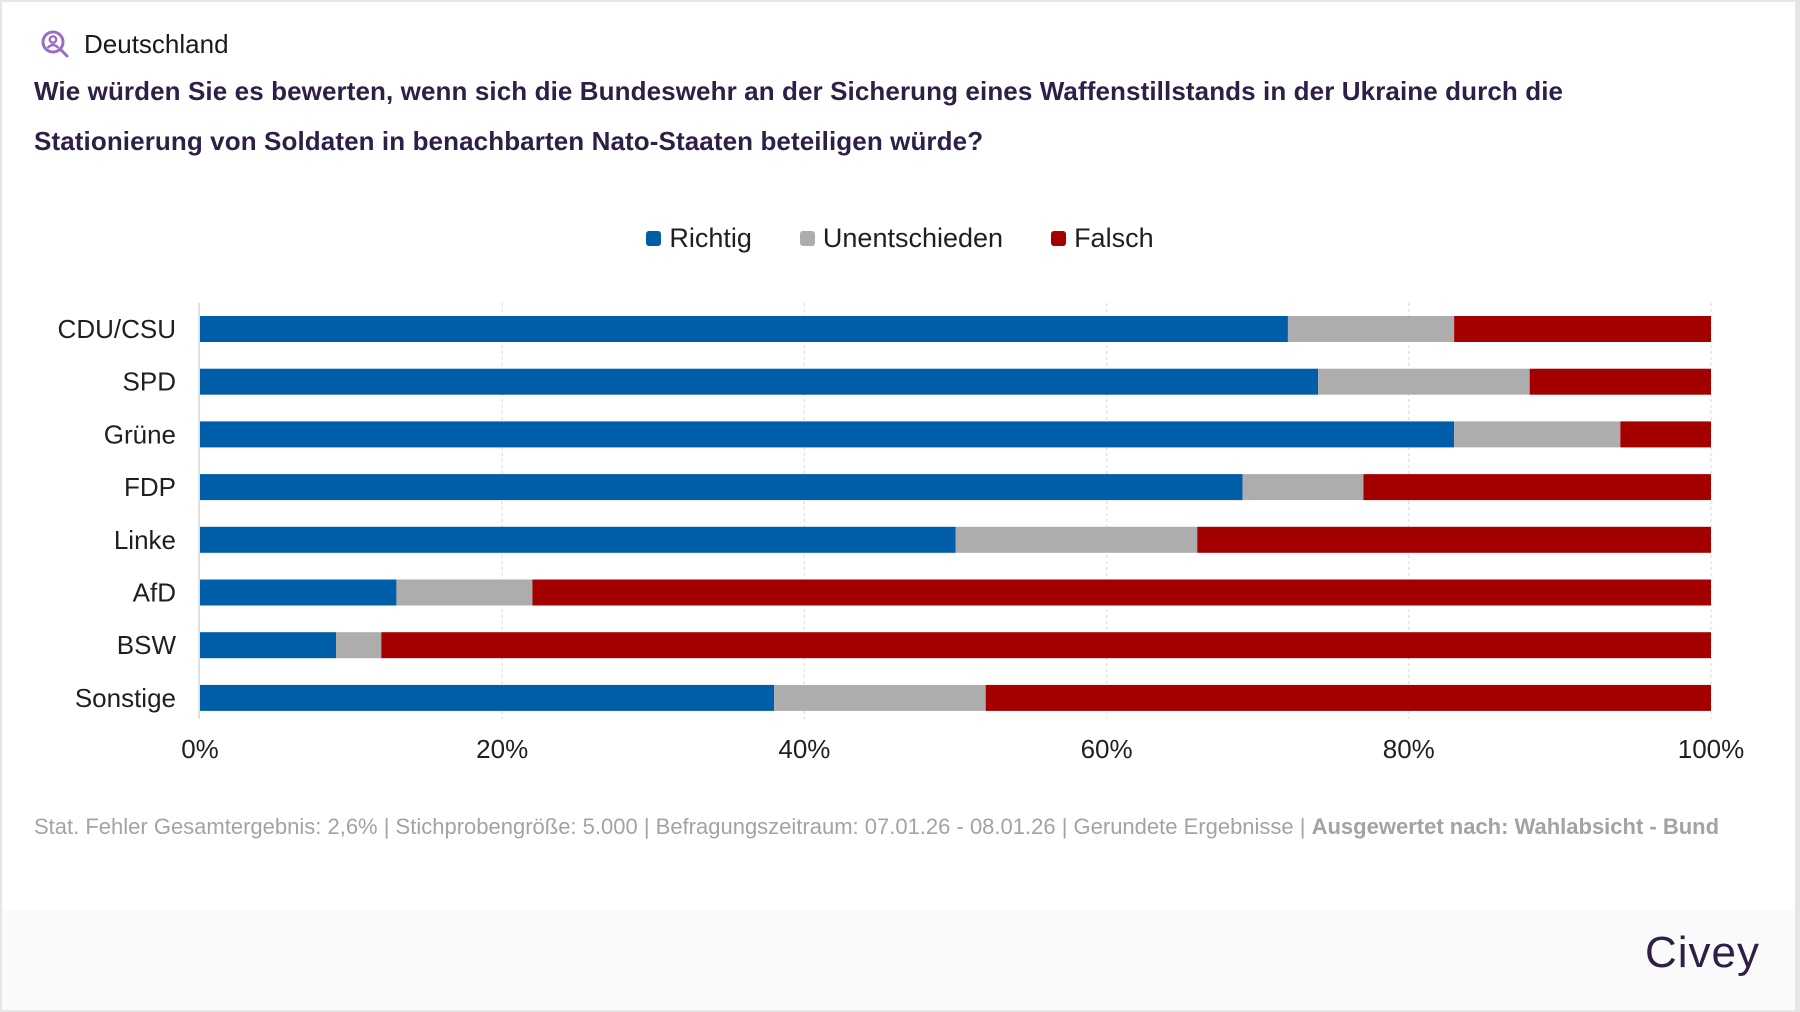 This screenshot has height=1012, width=1800. Describe the element at coordinates (55, 44) in the screenshot. I see `person-search-icon` at that location.